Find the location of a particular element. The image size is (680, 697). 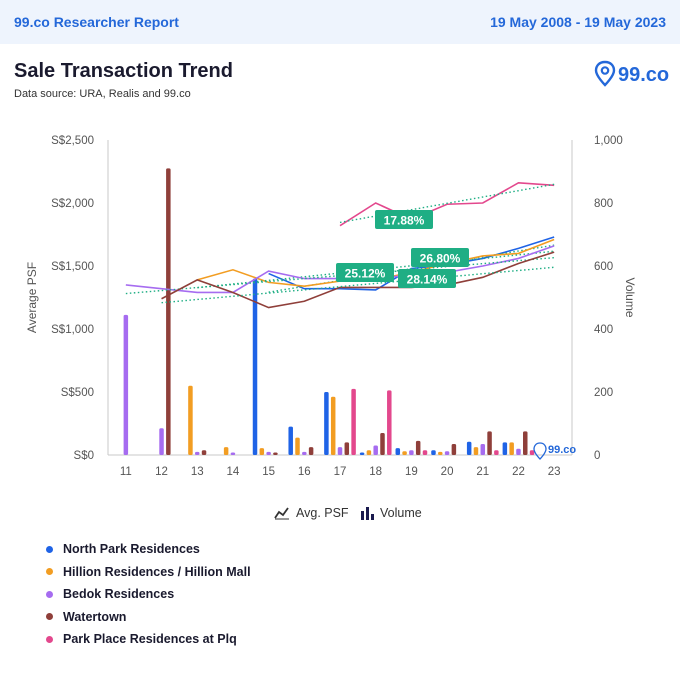

growth-badge-label: 17.88% is located at coordinates (404, 221).